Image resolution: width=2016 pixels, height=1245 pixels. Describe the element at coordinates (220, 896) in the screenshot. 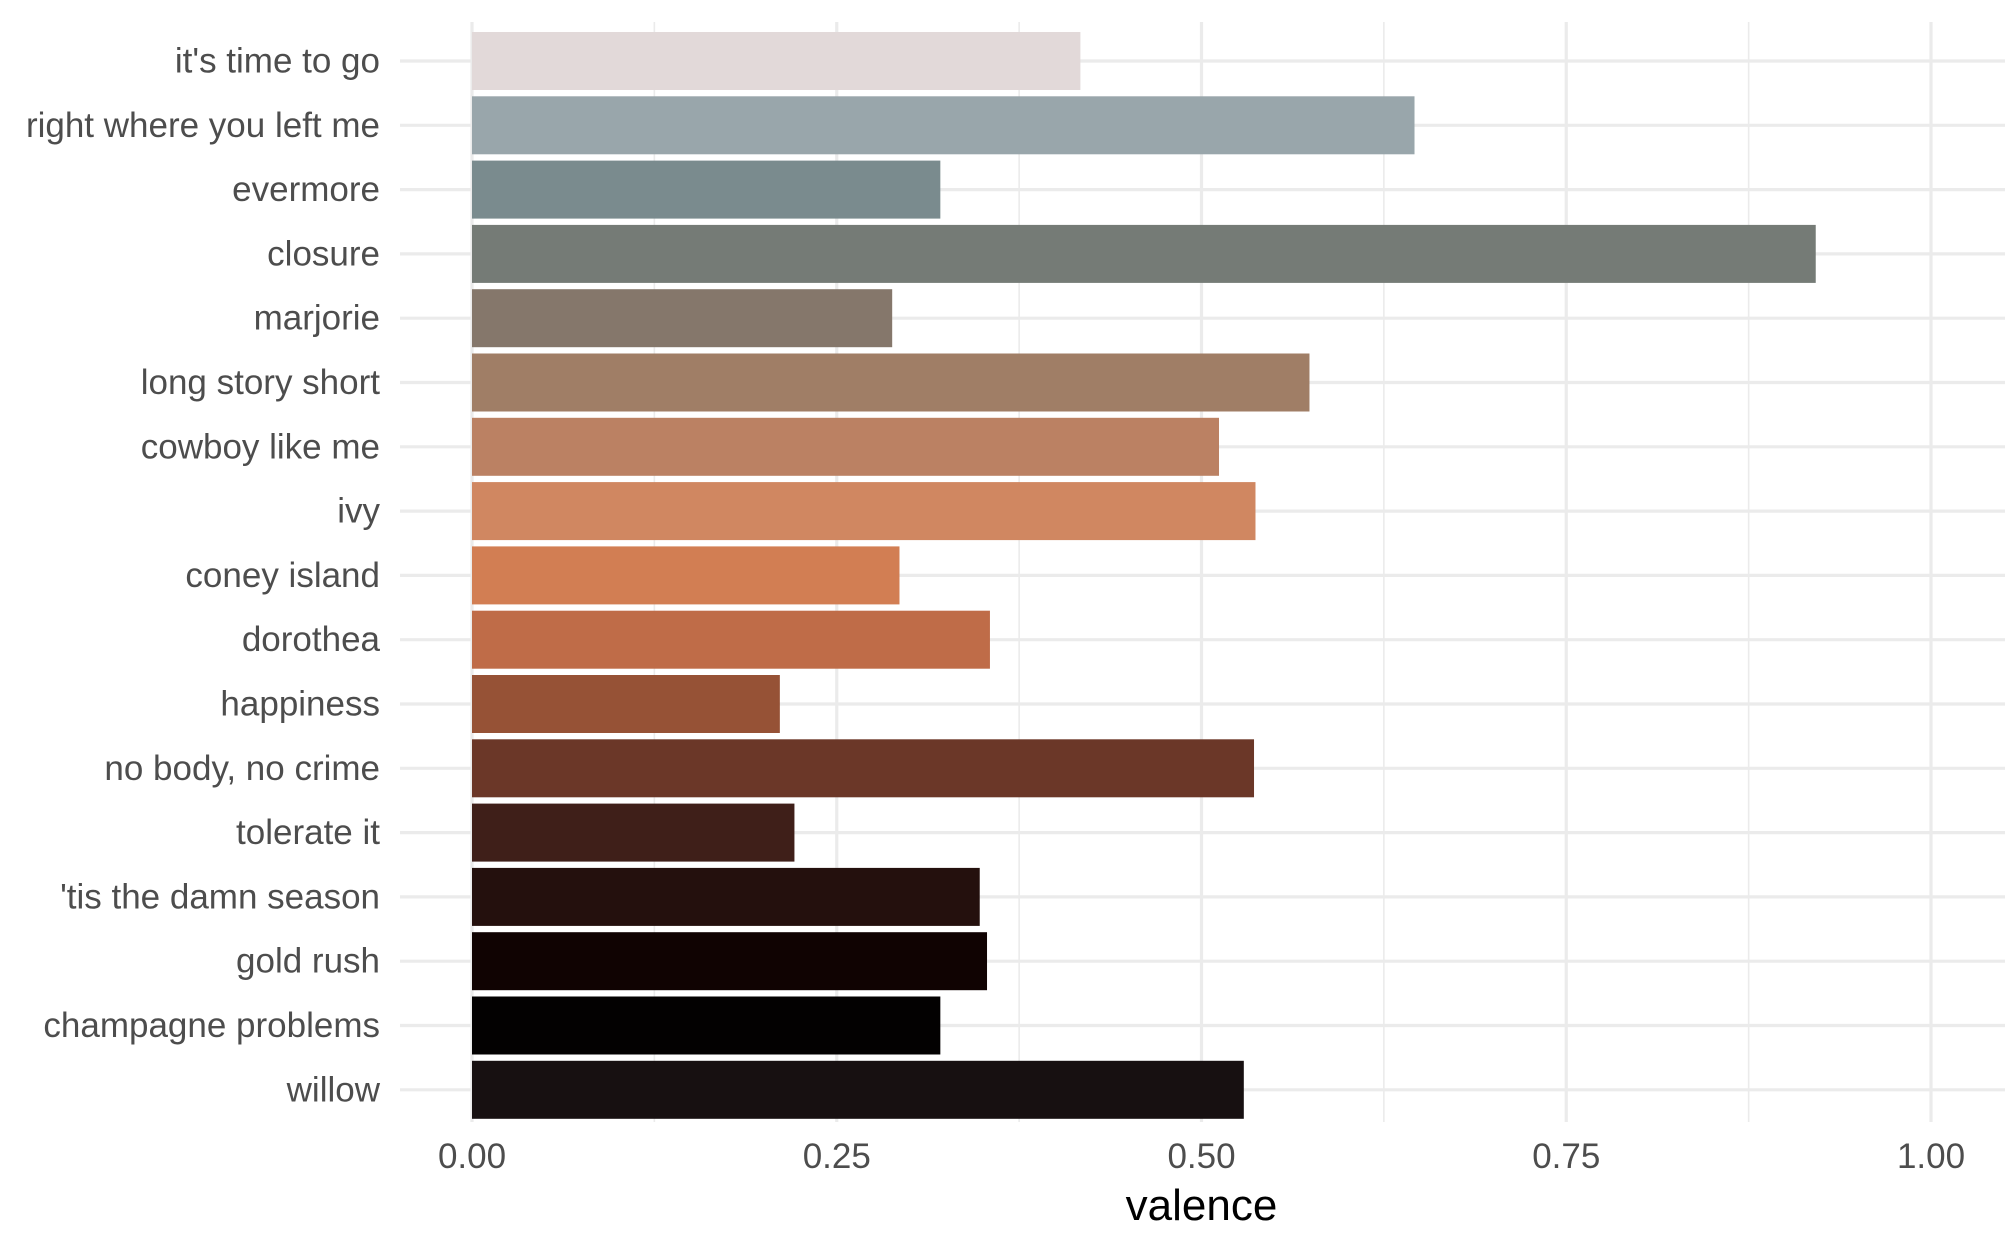

I see `category-label: 'tis the damn season` at that location.